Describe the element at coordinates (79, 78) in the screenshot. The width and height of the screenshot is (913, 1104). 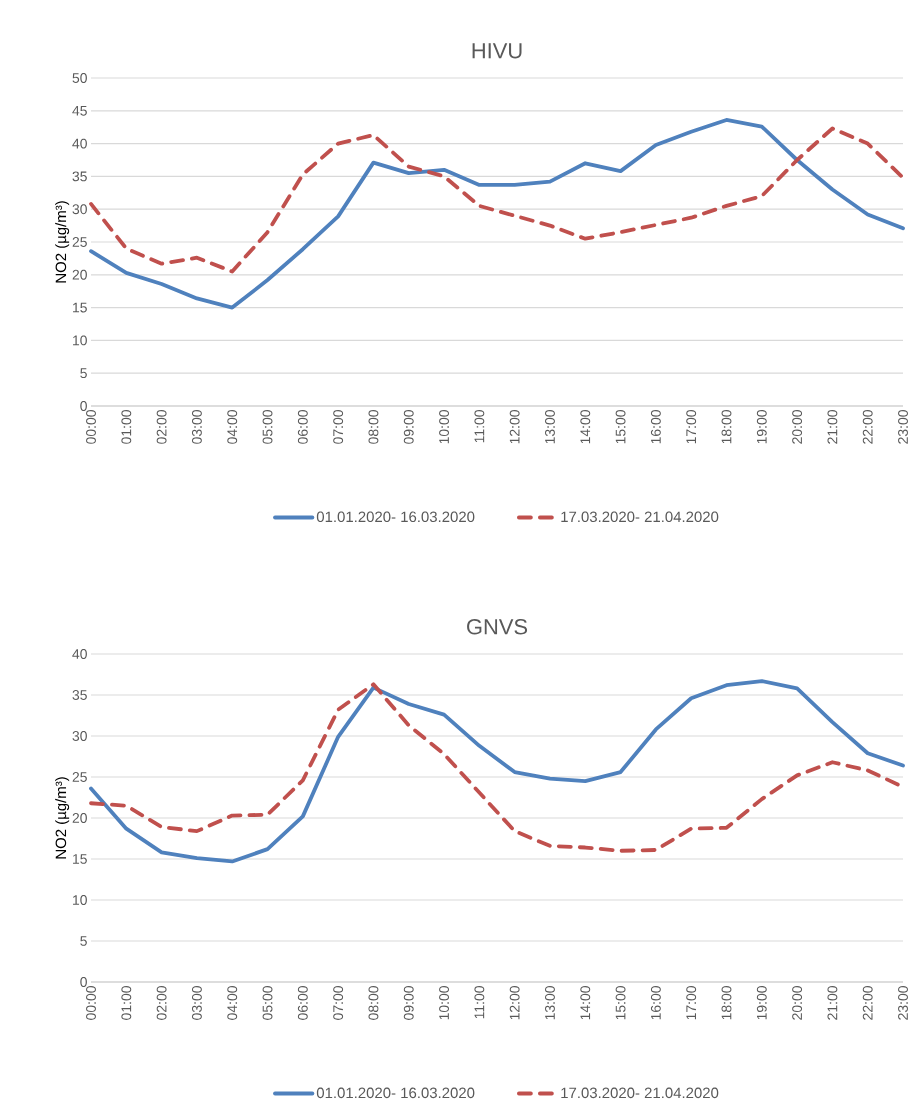
I see `y-tick-label: 50` at that location.